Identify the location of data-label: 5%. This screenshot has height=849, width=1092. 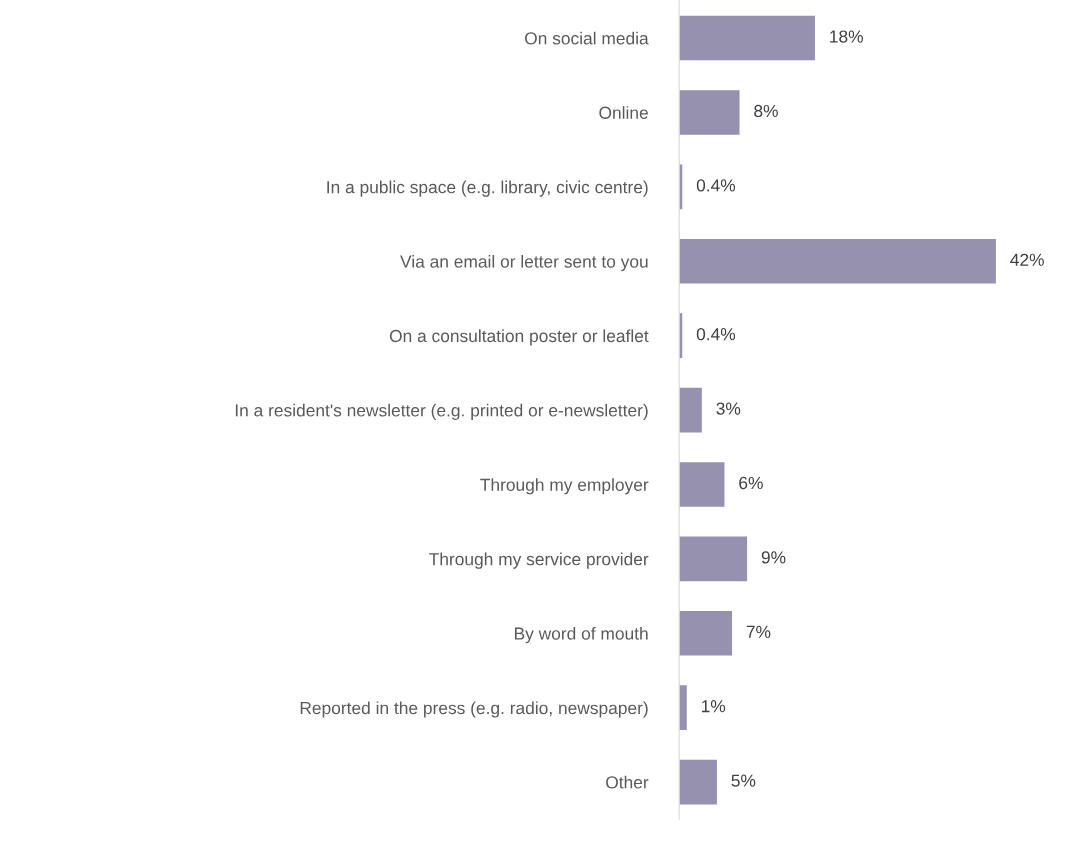
(743, 780).